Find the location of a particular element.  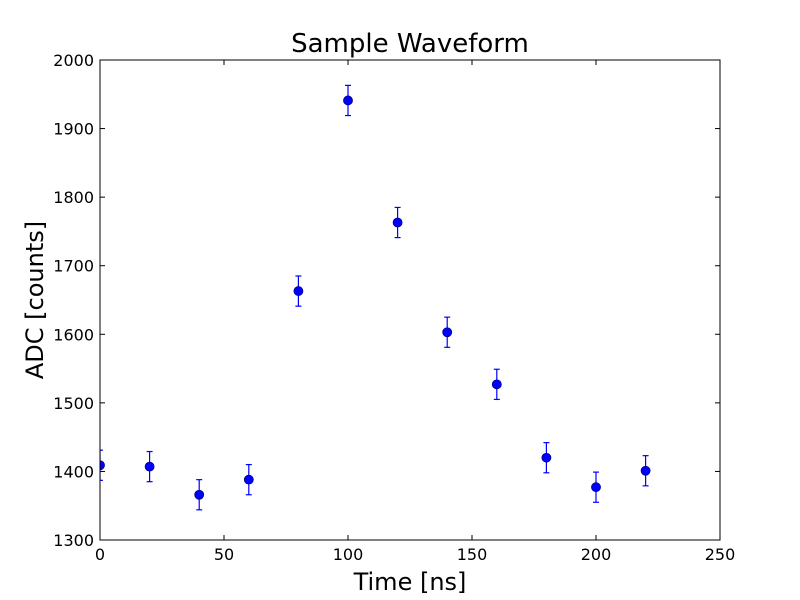

x-tick-label: 250 is located at coordinates (720, 554).